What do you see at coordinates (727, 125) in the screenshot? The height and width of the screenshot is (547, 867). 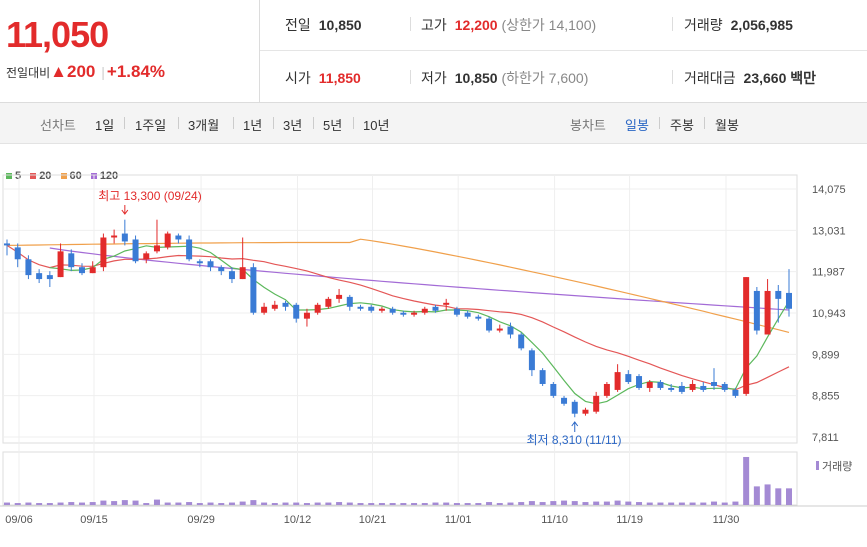 I see `candle-monthly-button: 월봉` at bounding box center [727, 125].